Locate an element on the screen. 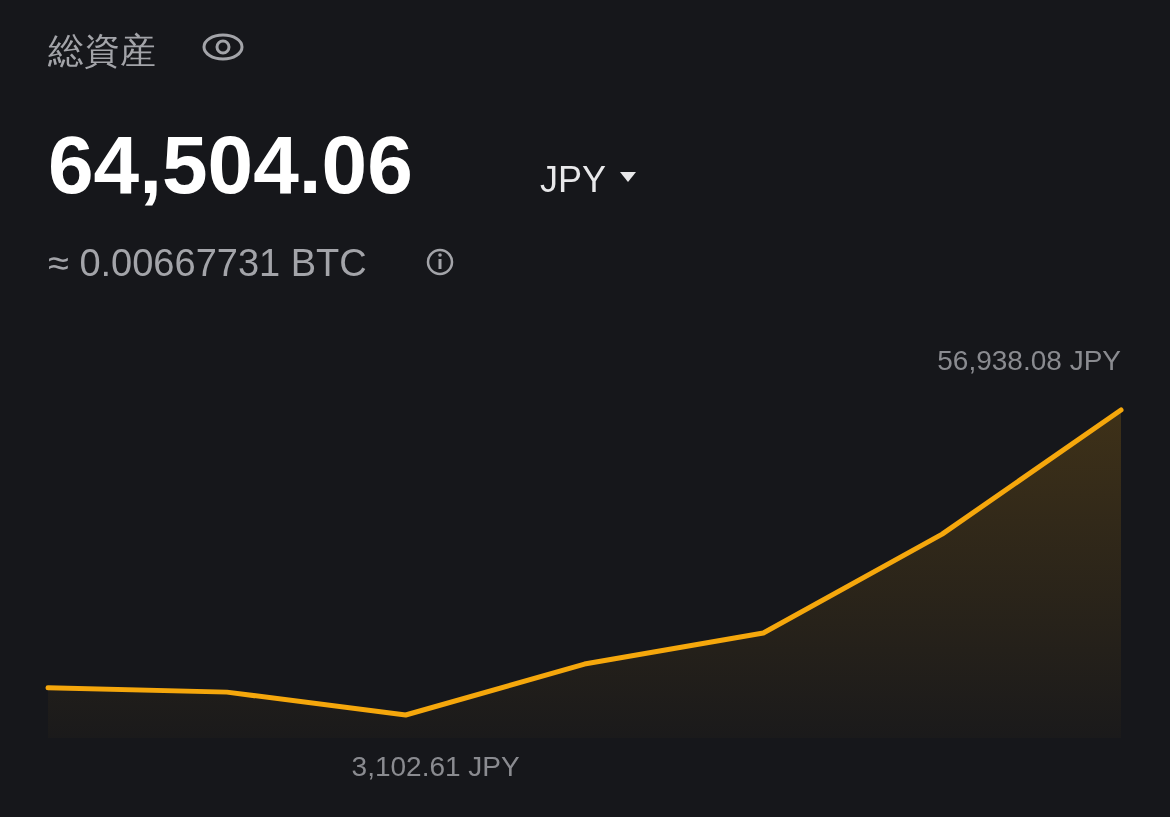 The width and height of the screenshot is (1170, 817). text: 64,504.06 is located at coordinates (230, 164).